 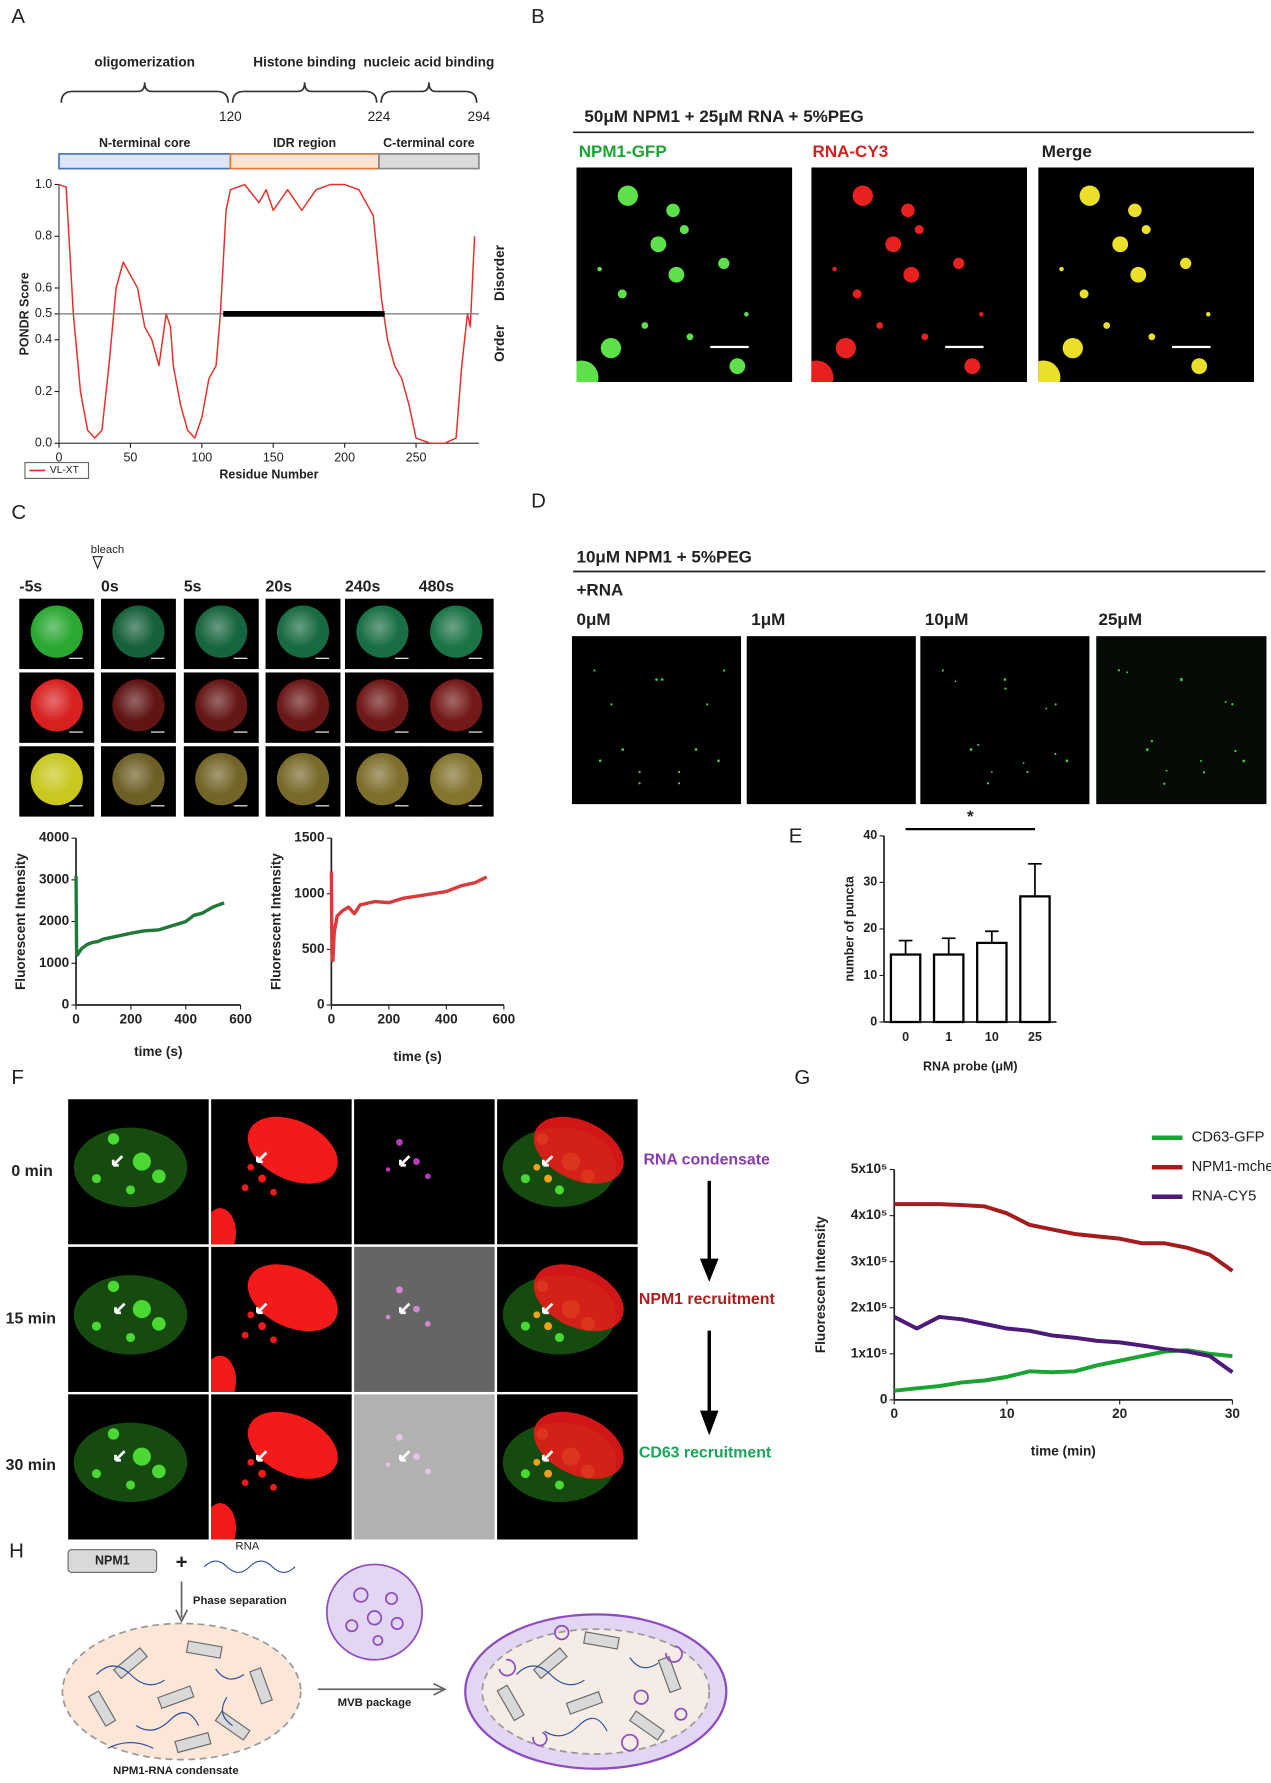 I want to click on legend-label: NPM1-mcherry, so click(x=1231, y=1167).